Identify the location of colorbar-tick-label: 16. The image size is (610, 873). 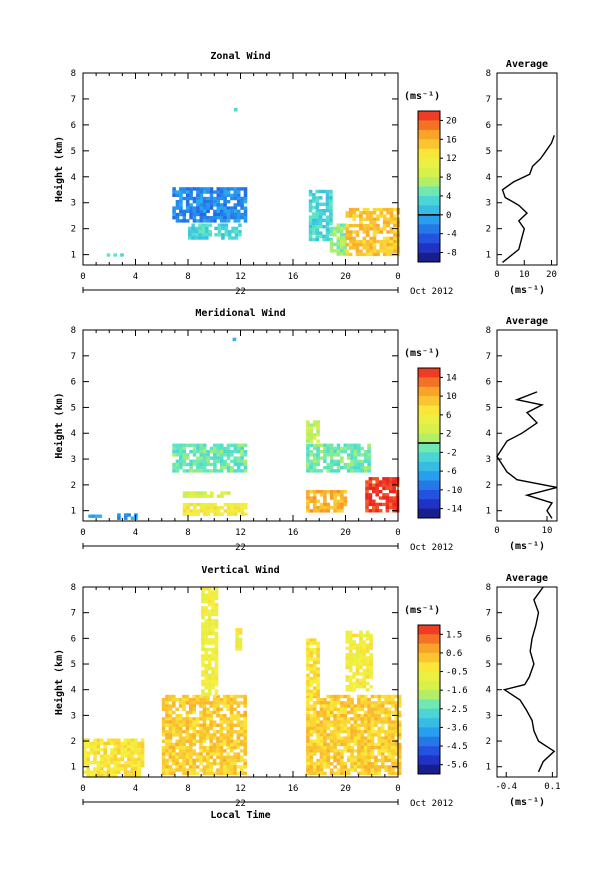
(451, 140).